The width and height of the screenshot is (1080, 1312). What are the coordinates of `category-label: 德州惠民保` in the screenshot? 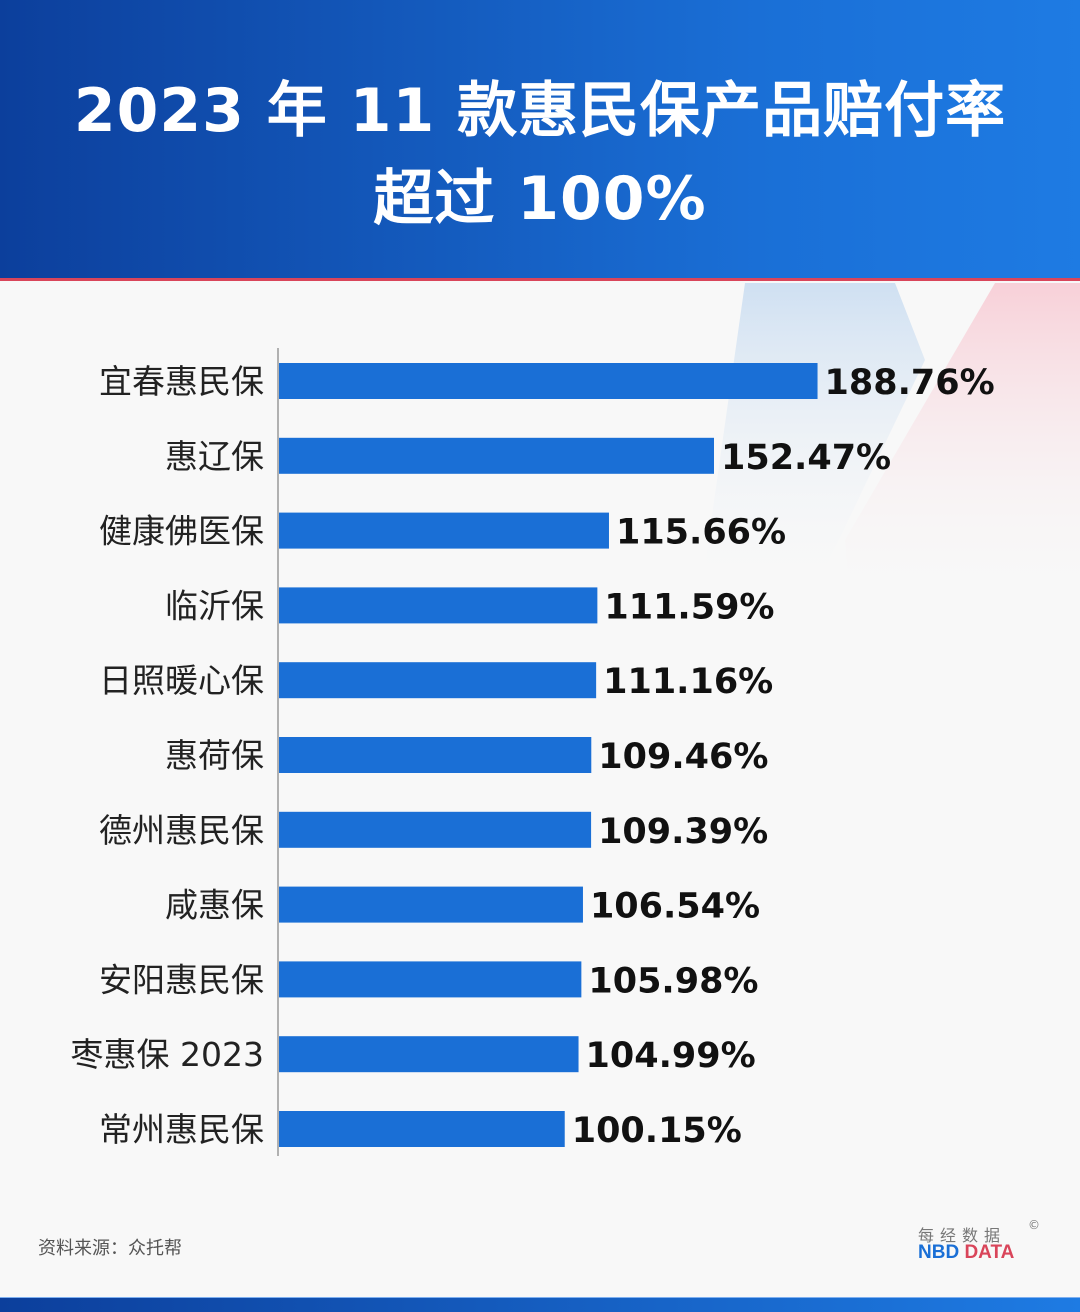 It's located at (181, 830).